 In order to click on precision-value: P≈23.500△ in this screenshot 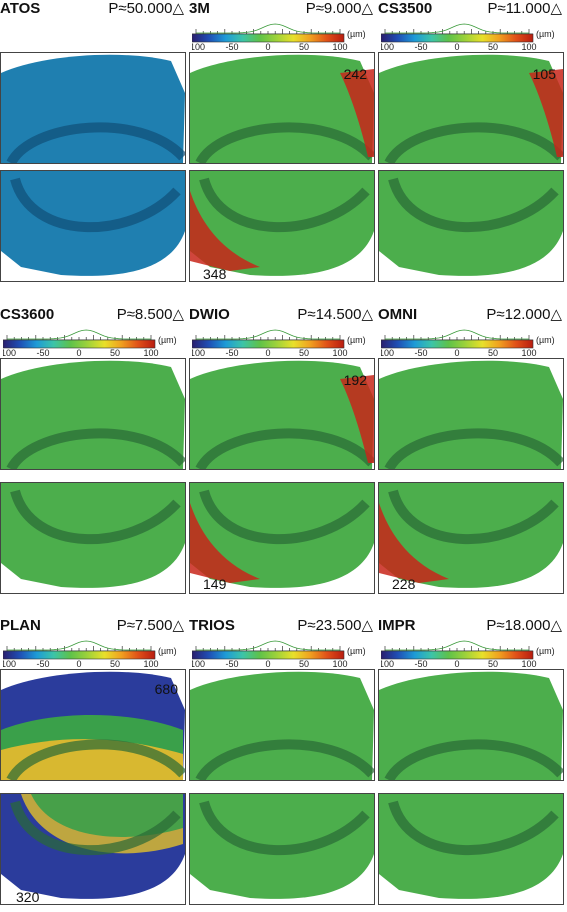, I will do `click(335, 625)`.